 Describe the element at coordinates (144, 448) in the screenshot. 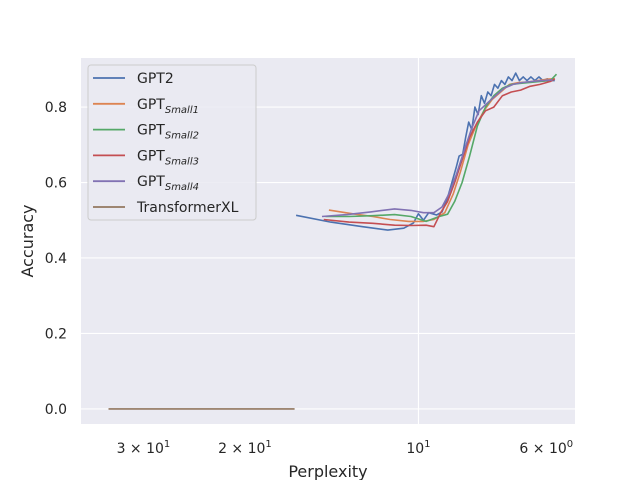

I see `x-tick-label: 3 × 10¹` at that location.